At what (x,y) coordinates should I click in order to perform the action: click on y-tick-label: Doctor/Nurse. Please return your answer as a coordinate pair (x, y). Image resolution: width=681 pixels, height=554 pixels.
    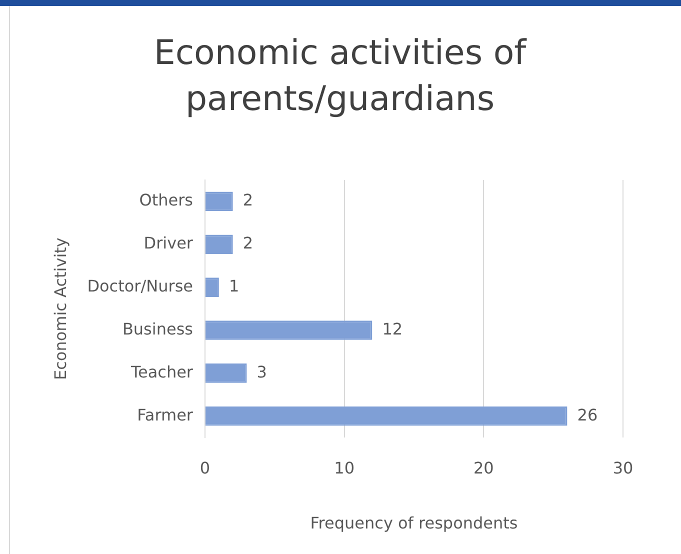
    Looking at the image, I should click on (140, 286).